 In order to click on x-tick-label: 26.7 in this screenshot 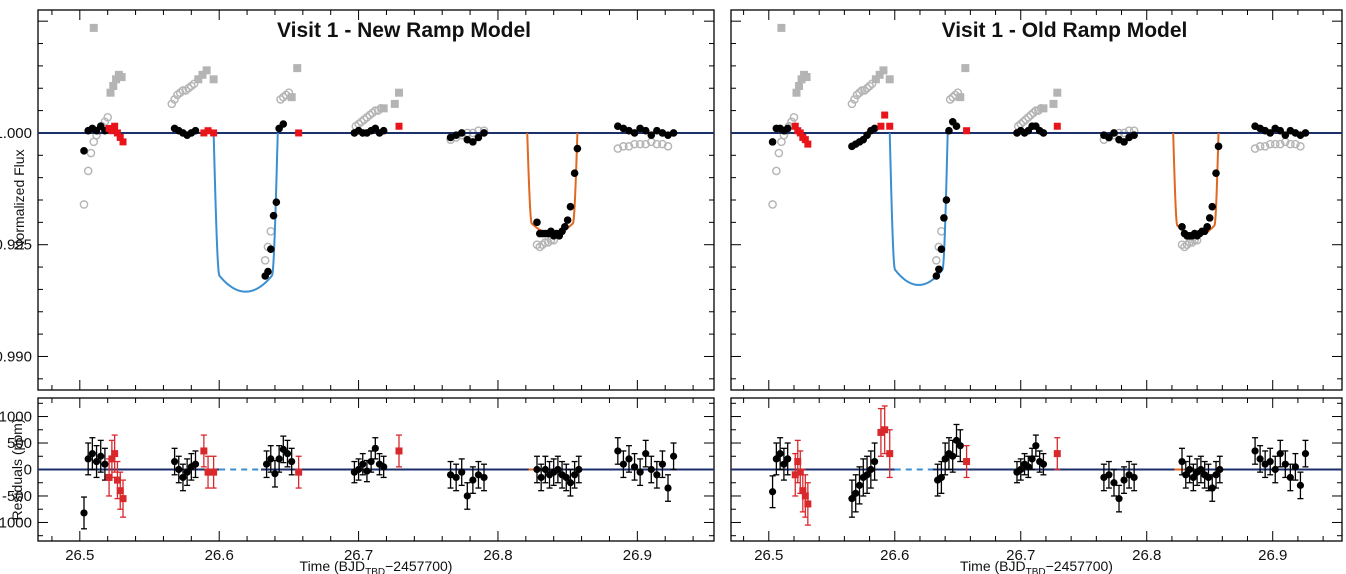, I will do `click(358, 555)`.